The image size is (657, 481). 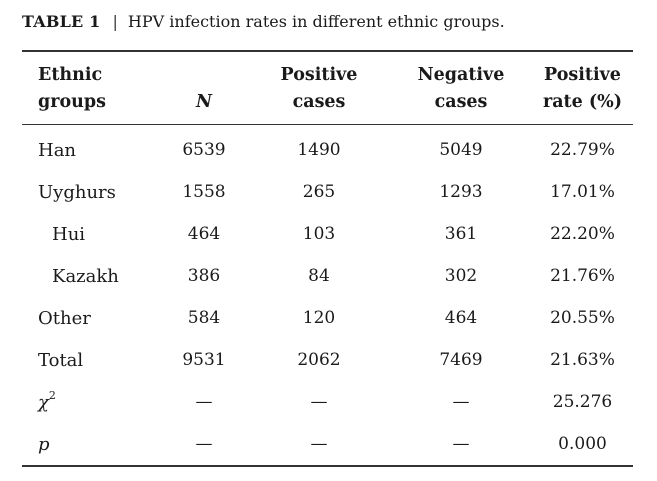 I want to click on table-row: Kazakh 386 84 302 21.76%, so click(x=327, y=276).